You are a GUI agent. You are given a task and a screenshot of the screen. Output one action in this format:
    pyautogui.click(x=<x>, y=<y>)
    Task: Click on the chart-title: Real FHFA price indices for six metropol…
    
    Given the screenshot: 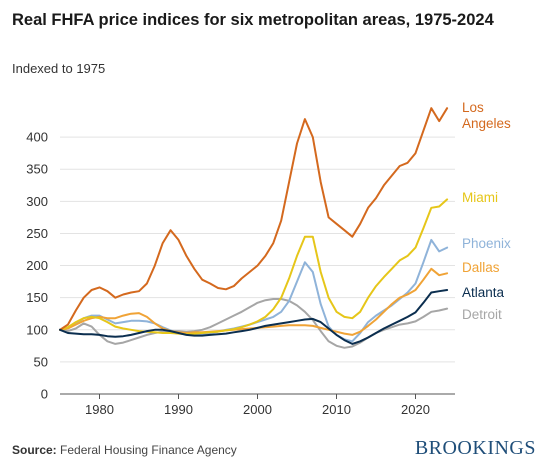 What is the action you would take?
    pyautogui.click(x=253, y=20)
    